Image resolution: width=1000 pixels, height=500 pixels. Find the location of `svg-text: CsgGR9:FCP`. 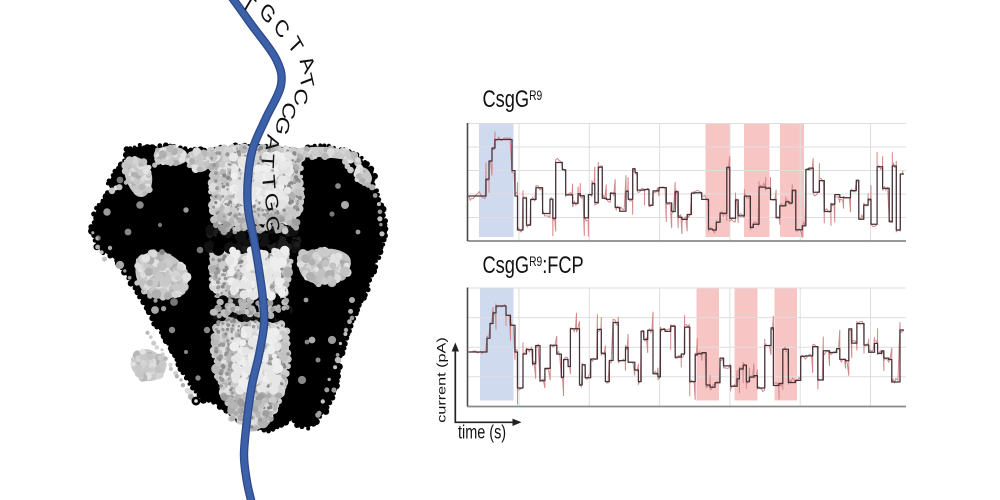

svg-text: CsgGR9:FCP is located at coordinates (533, 265).